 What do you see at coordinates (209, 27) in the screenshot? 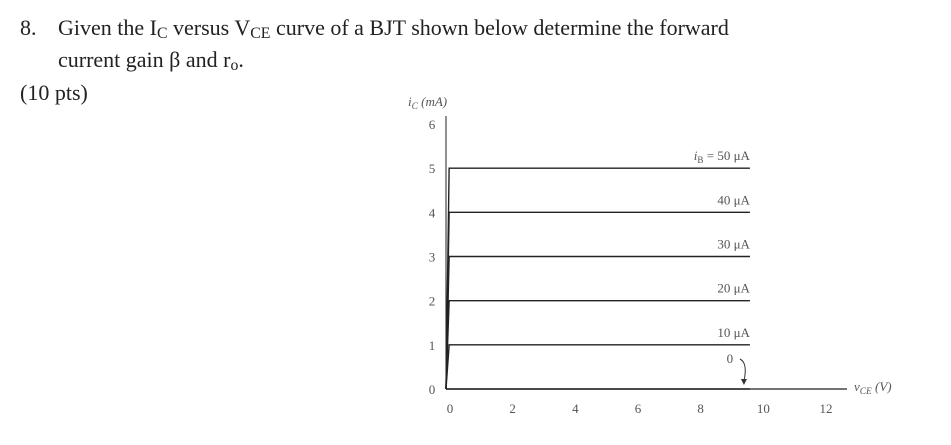
I see `text-part: versus V` at bounding box center [209, 27].